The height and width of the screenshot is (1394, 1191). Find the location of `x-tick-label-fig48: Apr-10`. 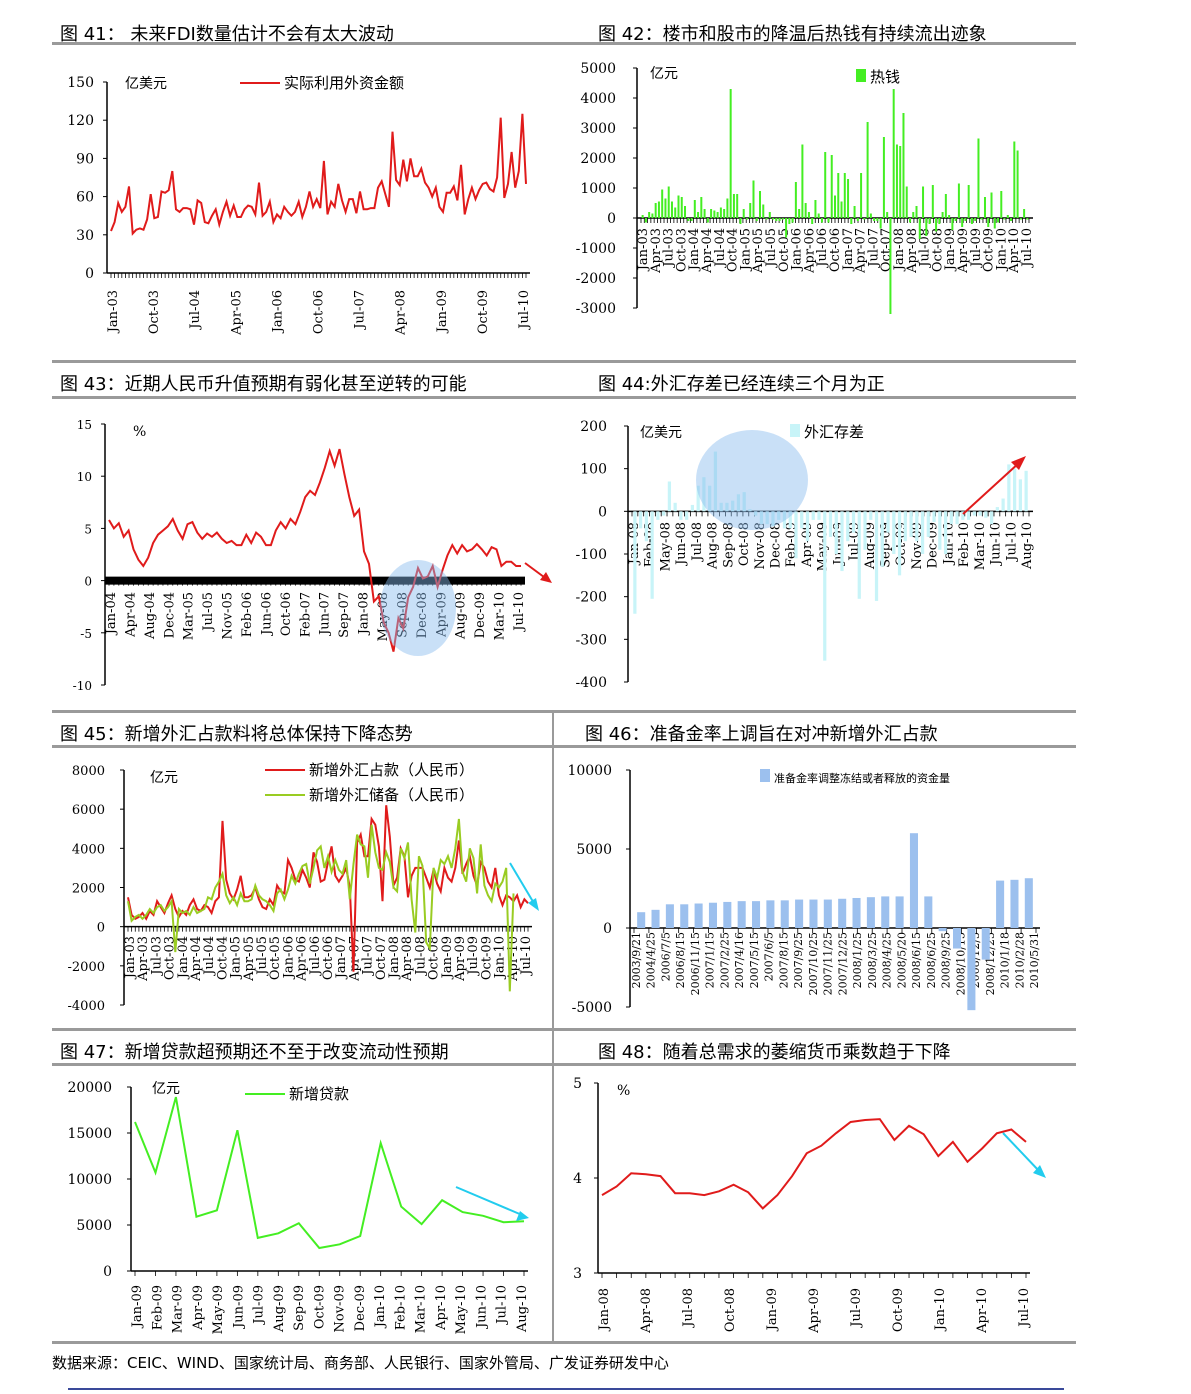

x-tick-label-fig48: Apr-10 is located at coordinates (982, 1311).